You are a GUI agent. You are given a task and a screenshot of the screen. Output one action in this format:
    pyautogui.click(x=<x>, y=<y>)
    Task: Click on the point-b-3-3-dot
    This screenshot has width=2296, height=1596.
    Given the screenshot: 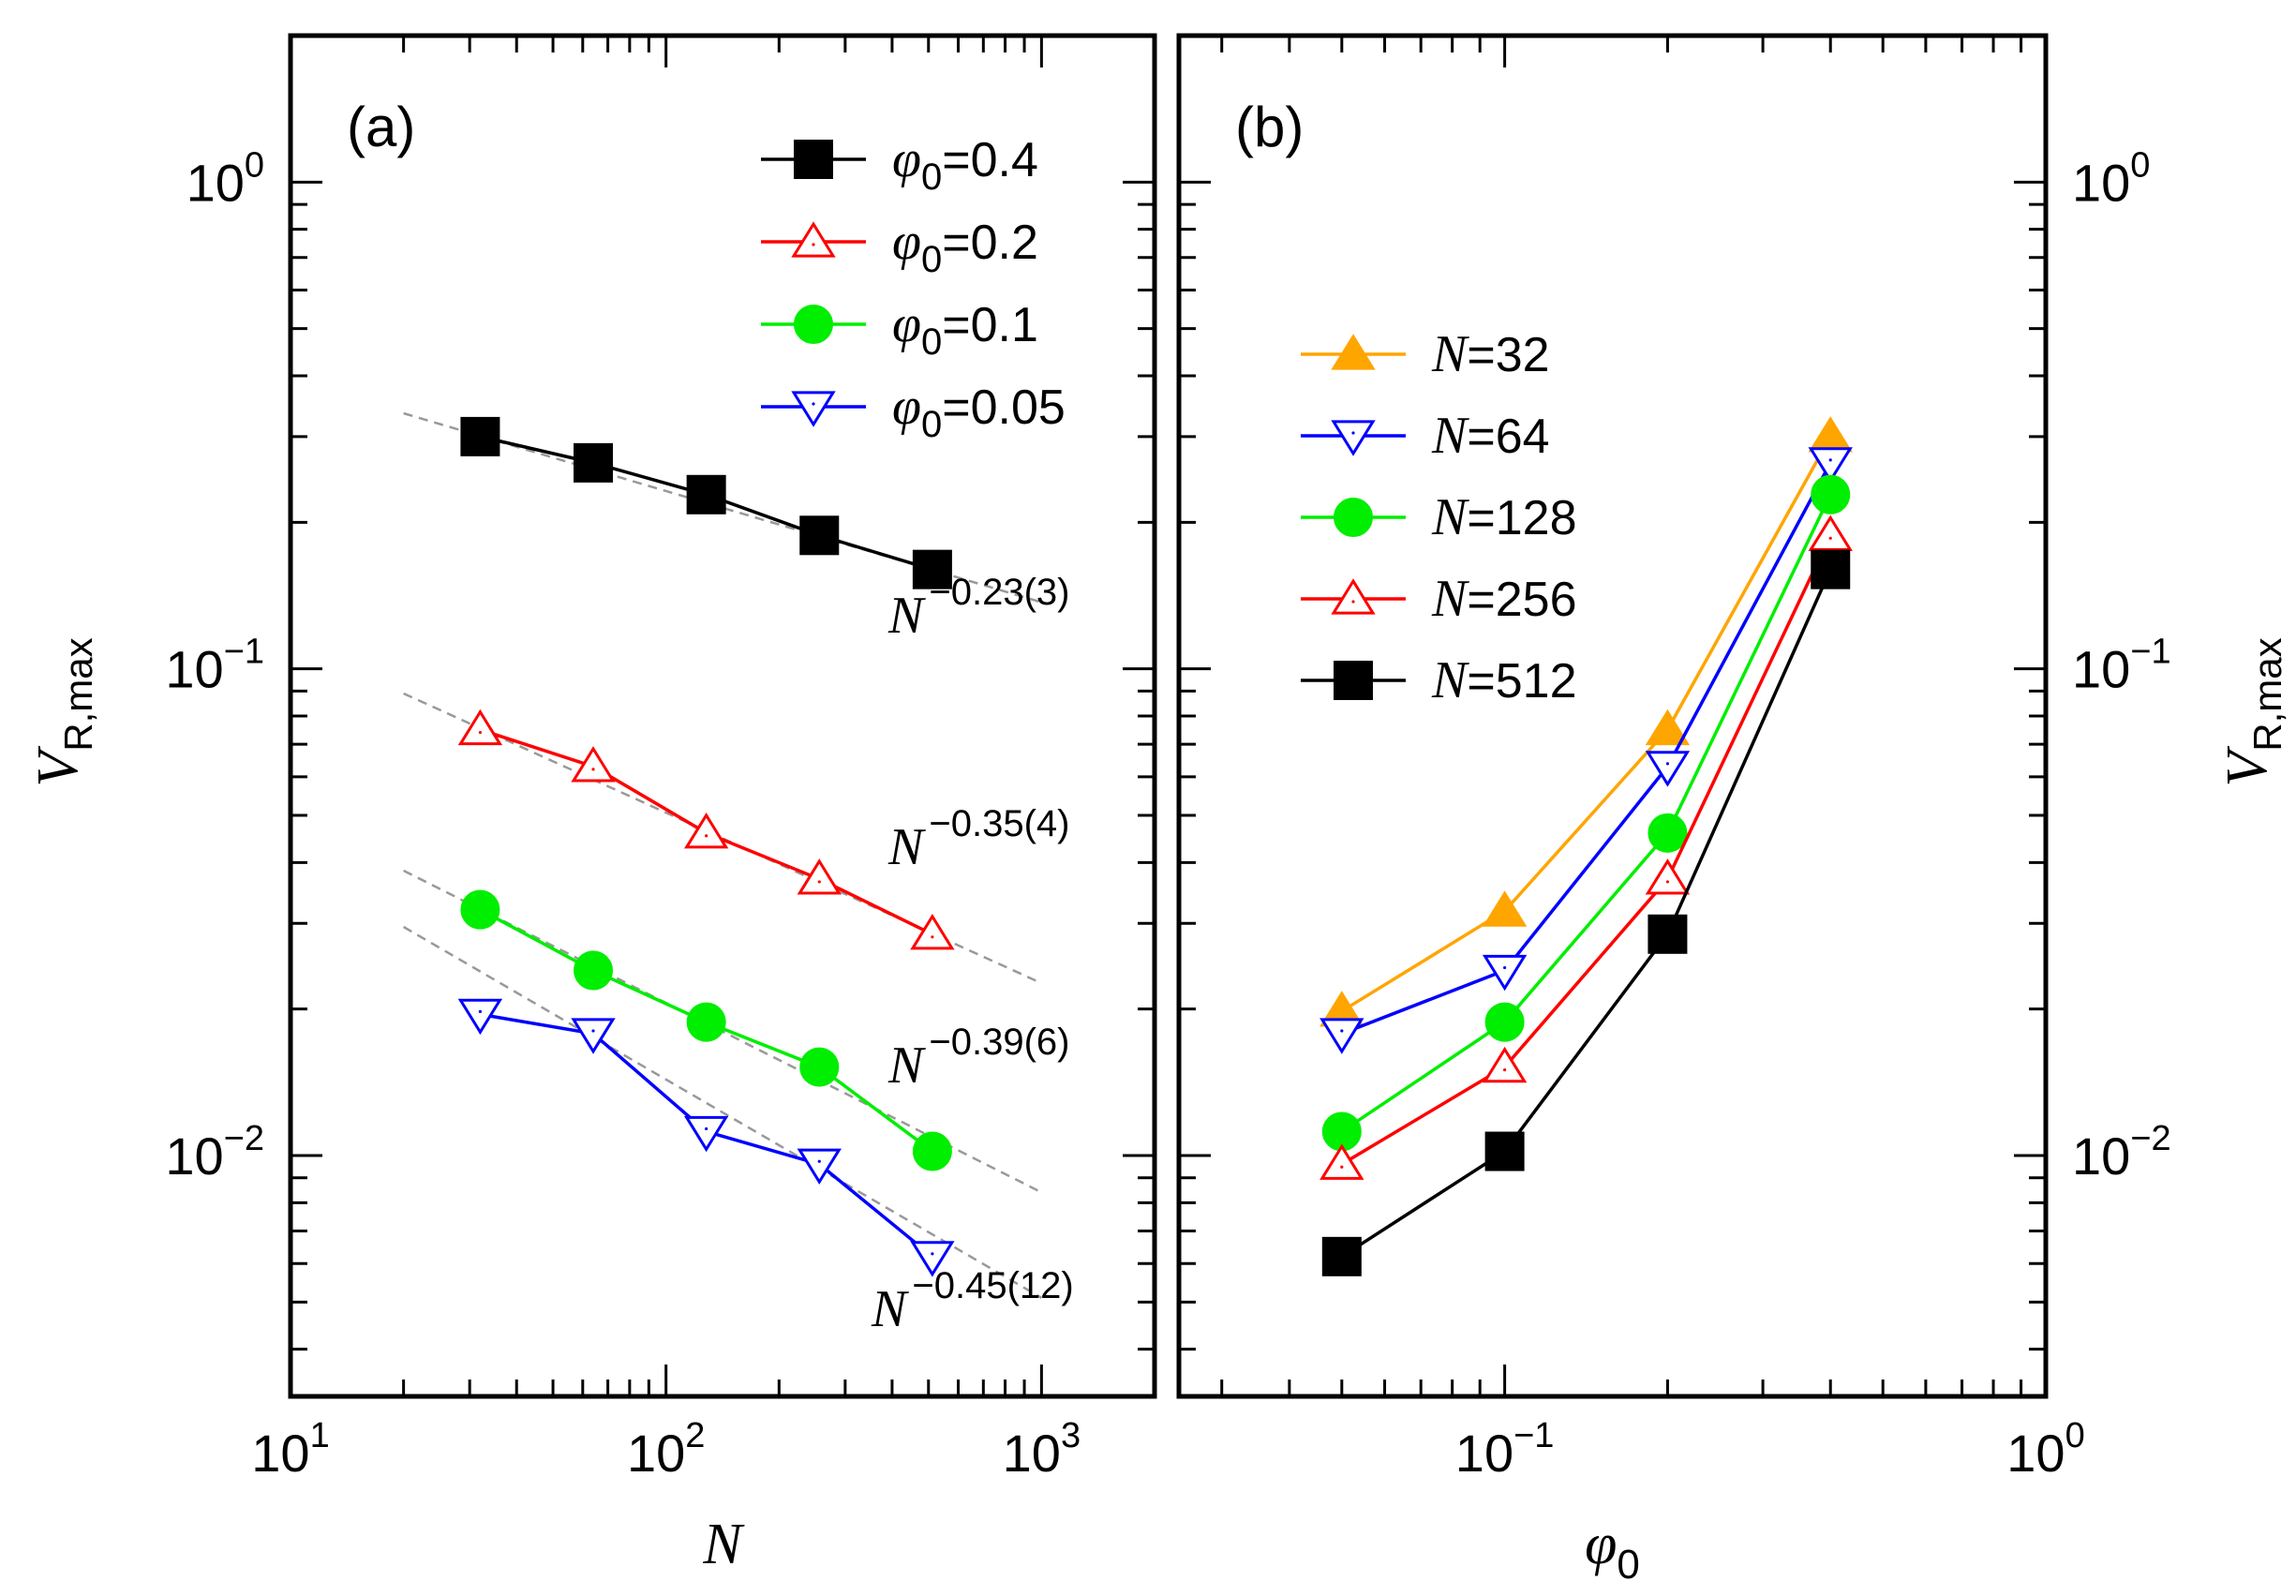 What is the action you would take?
    pyautogui.click(x=1830, y=538)
    